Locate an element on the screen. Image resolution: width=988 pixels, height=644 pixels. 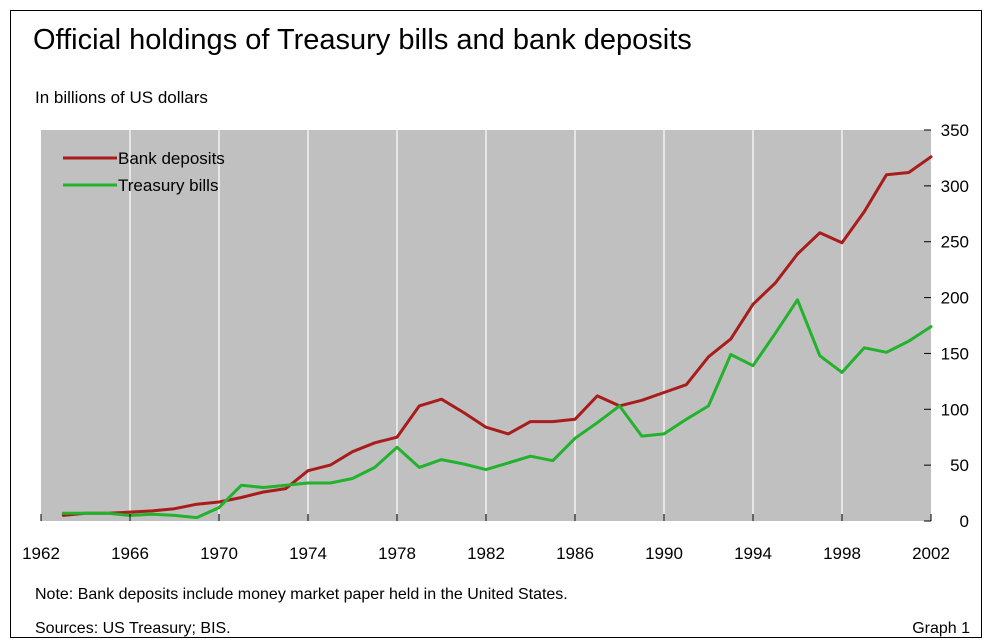
x-tick-label: 1970 is located at coordinates (219, 553).